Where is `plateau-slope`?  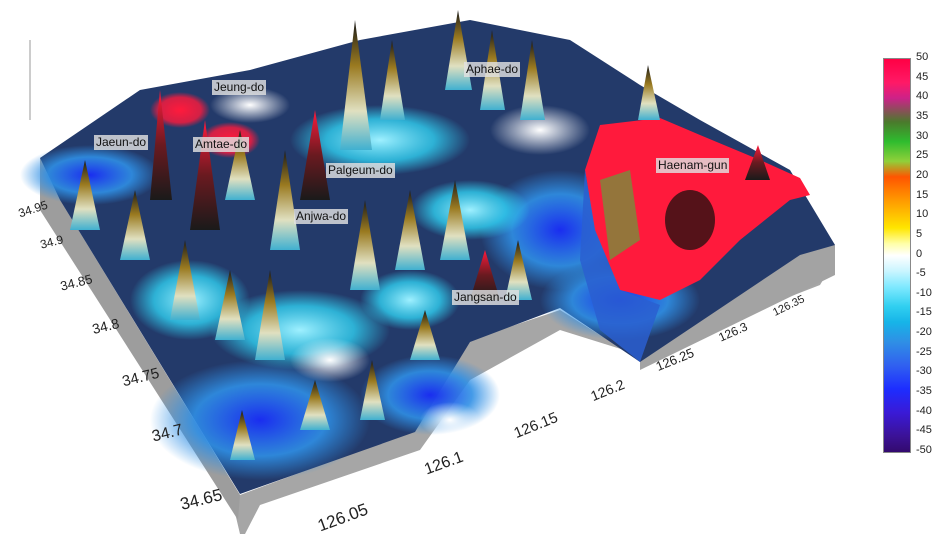 plateau-slope is located at coordinates (620, 266).